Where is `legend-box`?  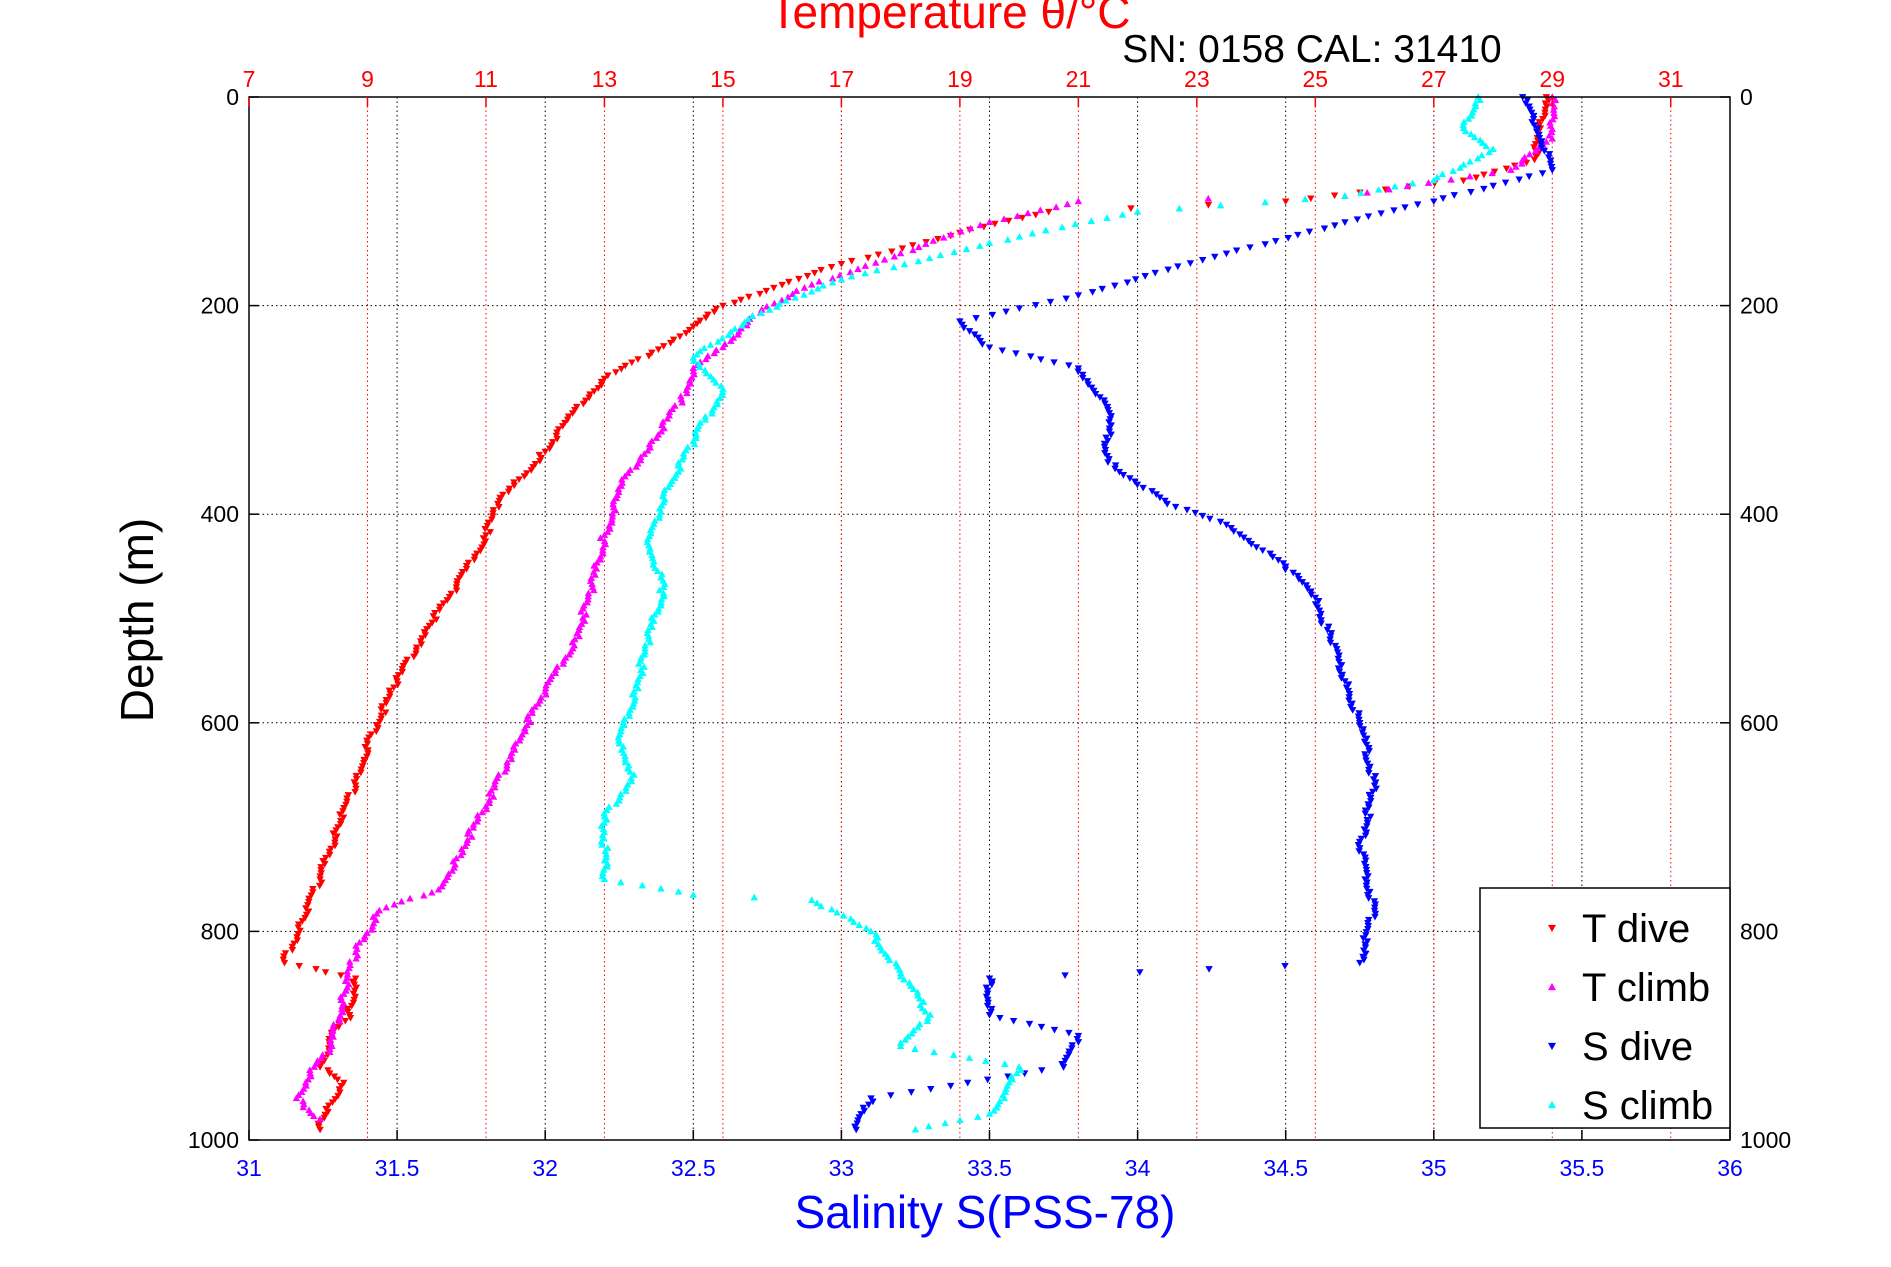 legend-box is located at coordinates (1605, 1008).